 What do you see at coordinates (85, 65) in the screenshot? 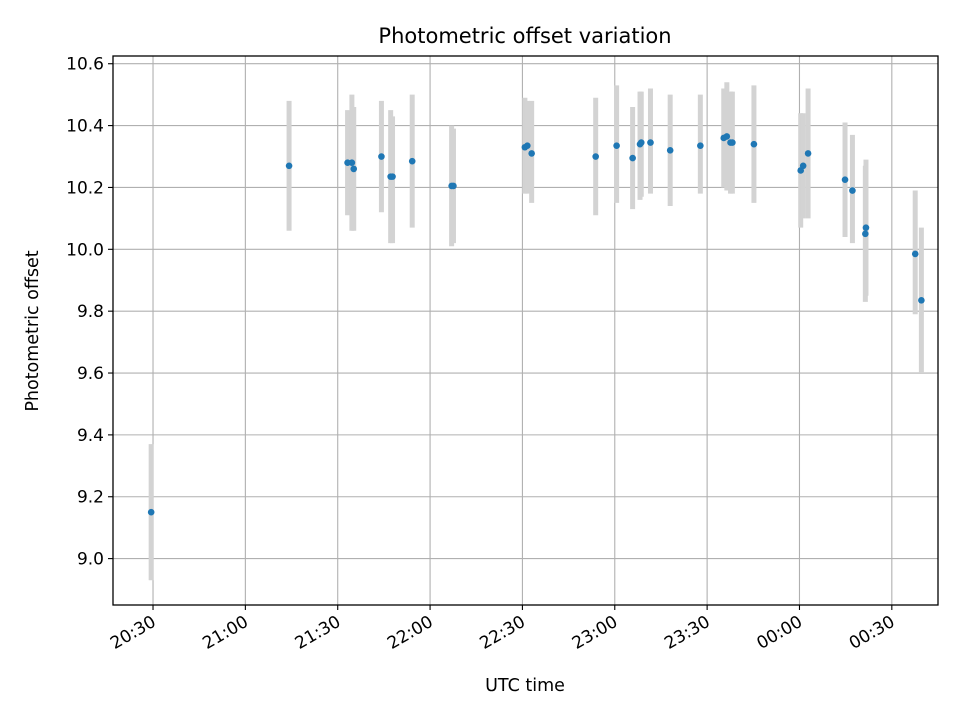
I see `y-tick-label: 10.6` at bounding box center [85, 65].